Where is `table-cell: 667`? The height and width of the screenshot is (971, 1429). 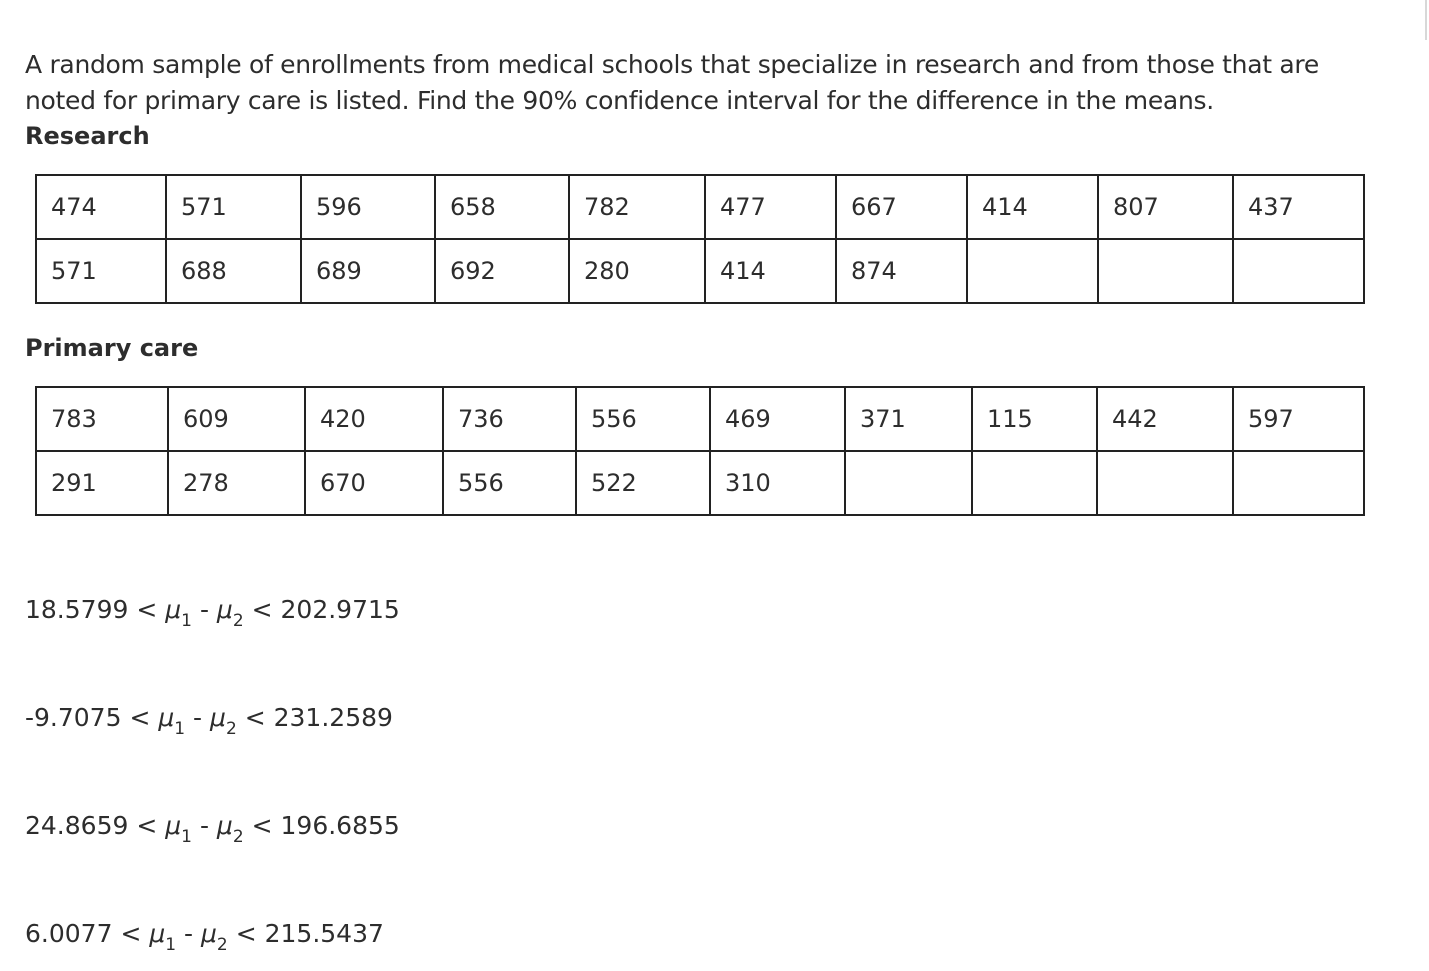
table-cell: 667 is located at coordinates (901, 207).